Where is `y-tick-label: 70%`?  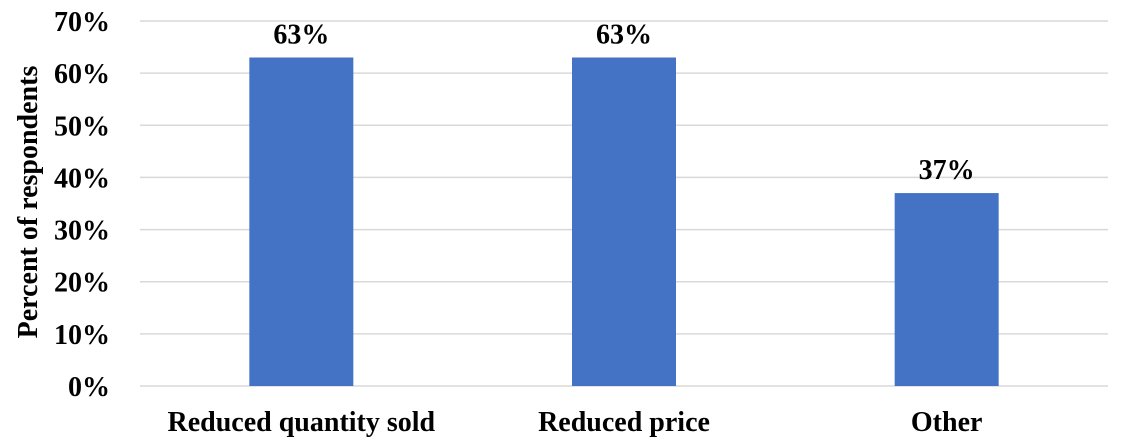
y-tick-label: 70% is located at coordinates (82, 22).